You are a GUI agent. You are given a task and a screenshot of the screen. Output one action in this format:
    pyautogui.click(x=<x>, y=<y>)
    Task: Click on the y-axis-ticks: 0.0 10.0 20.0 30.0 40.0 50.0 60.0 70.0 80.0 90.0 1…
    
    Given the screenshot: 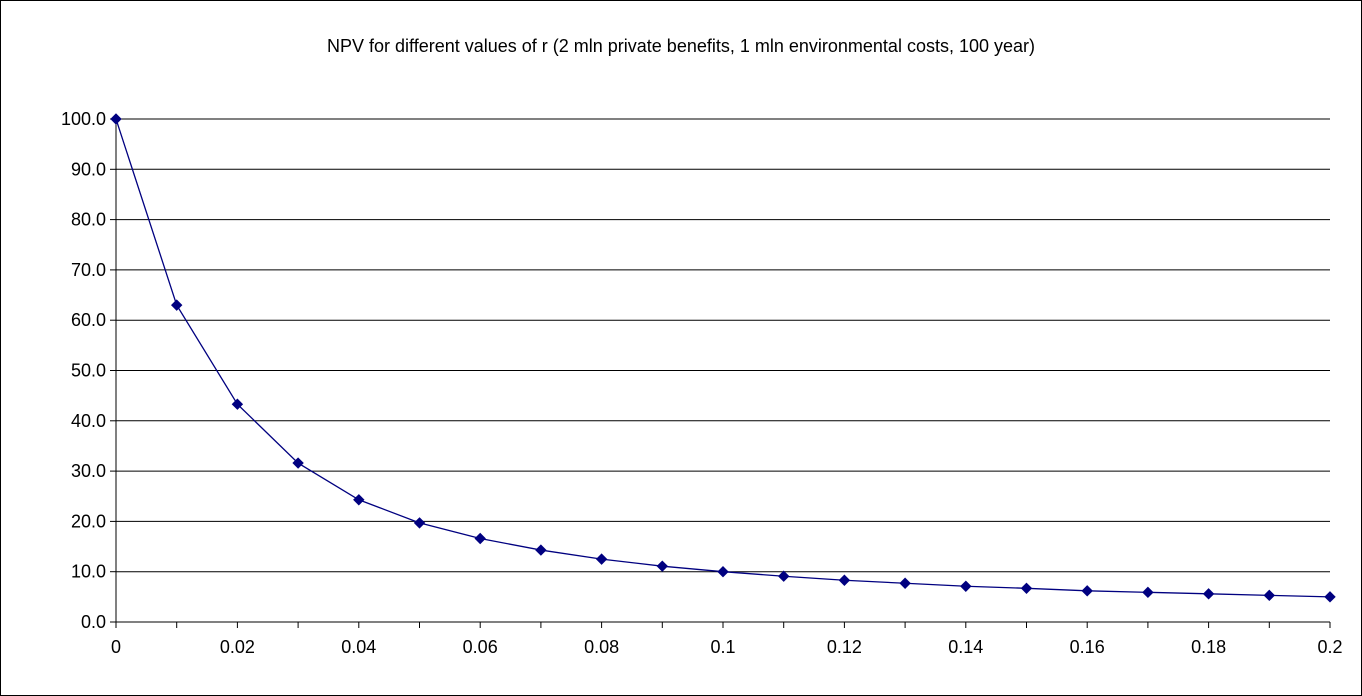 What is the action you would take?
    pyautogui.click(x=83, y=370)
    